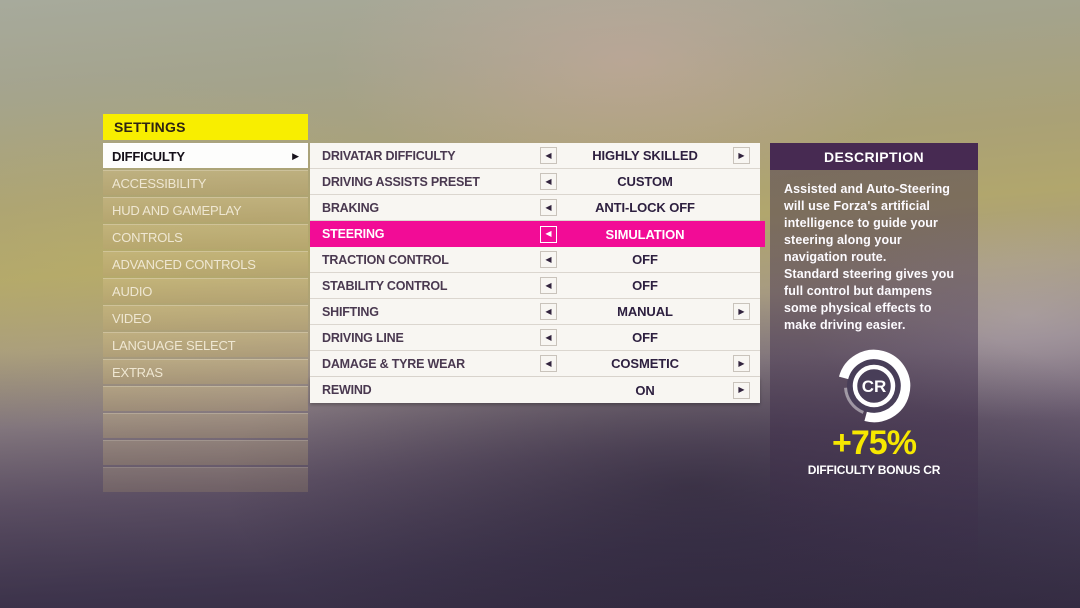 This screenshot has width=1080, height=608. I want to click on page-title: SETTINGS, so click(205, 127).